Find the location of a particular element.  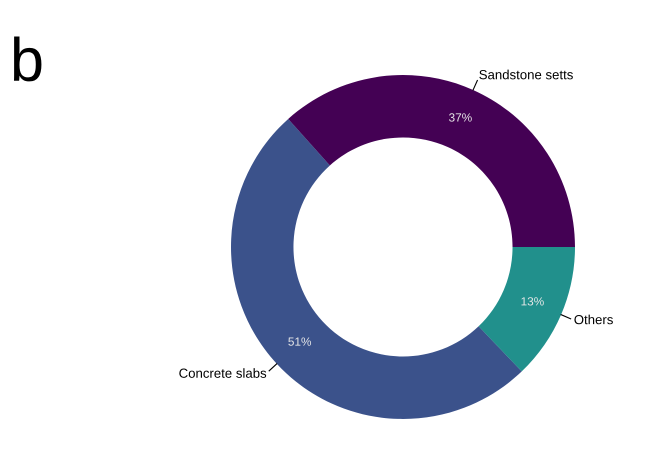

text: b is located at coordinates (28, 59).